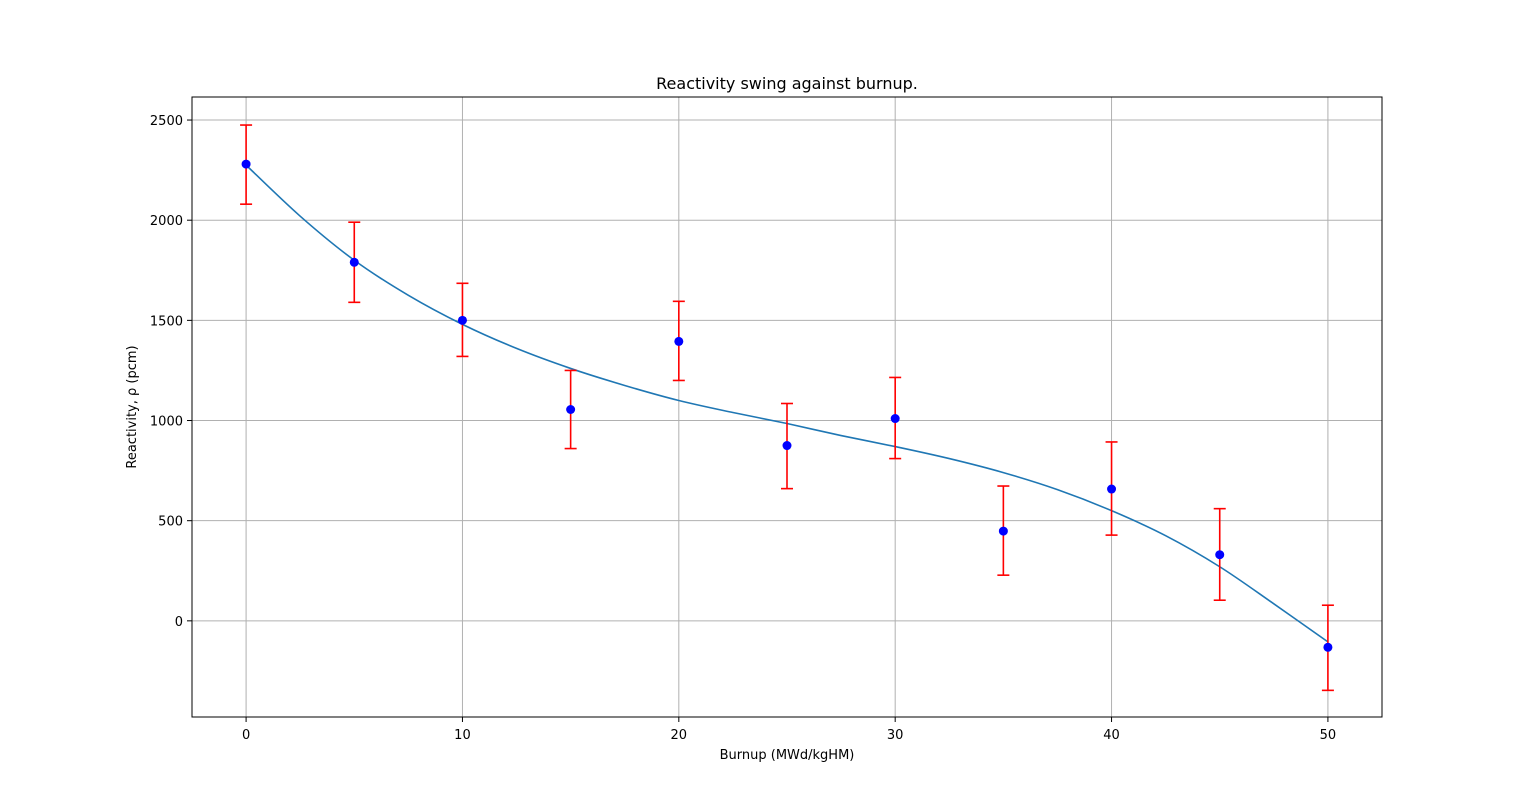 This screenshot has width=1536, height=807. Describe the element at coordinates (1111, 735) in the screenshot. I see `x-tick-label: 40` at that location.